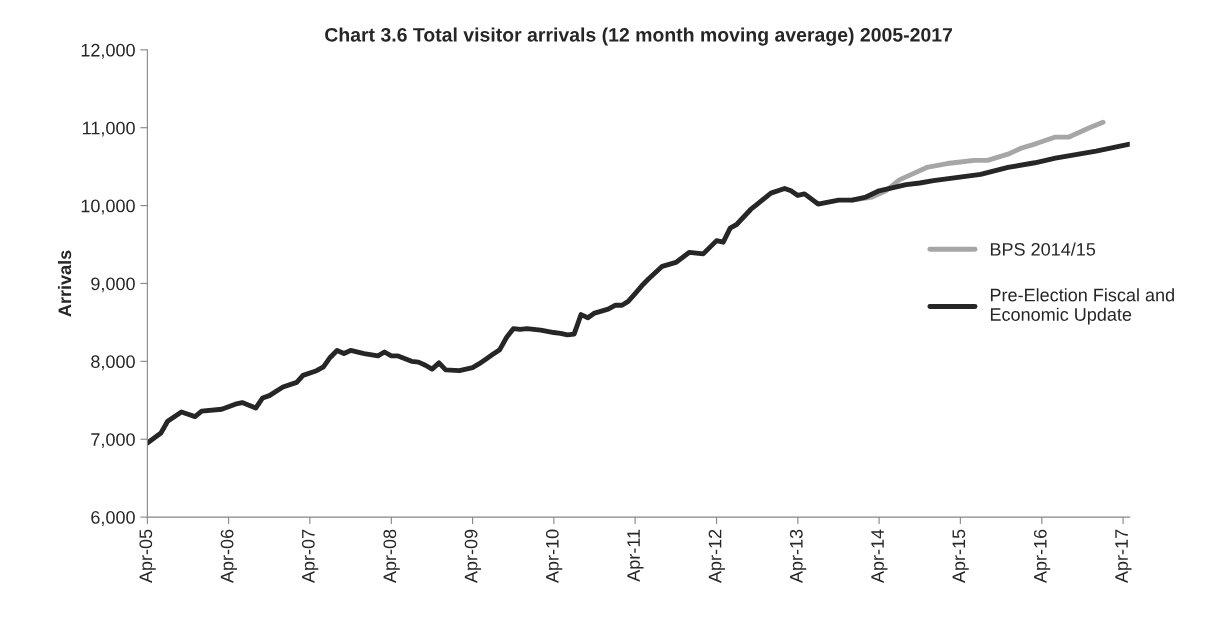 The width and height of the screenshot is (1228, 623). What do you see at coordinates (639, 36) in the screenshot?
I see `chart-title: Chart 3.6 Total visitor arrivals (12 month moving average) 2005-2017` at bounding box center [639, 36].